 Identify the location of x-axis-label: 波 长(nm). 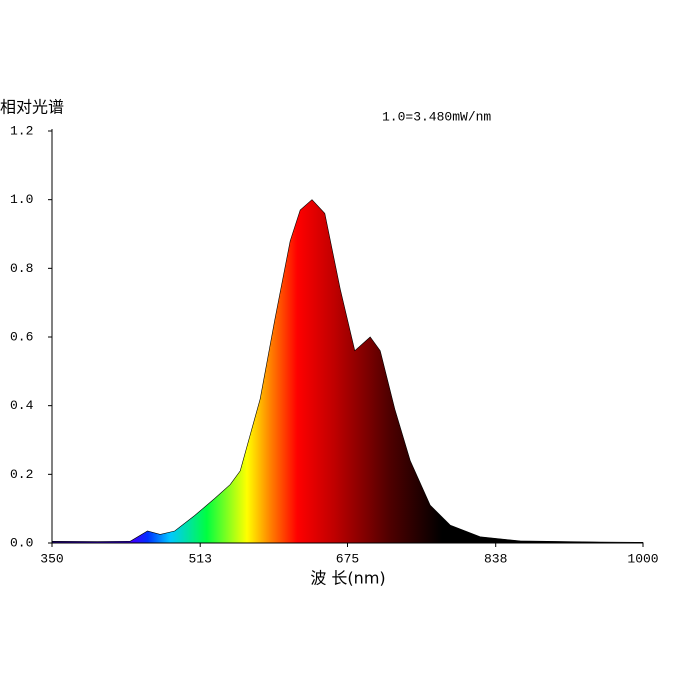
(347, 578).